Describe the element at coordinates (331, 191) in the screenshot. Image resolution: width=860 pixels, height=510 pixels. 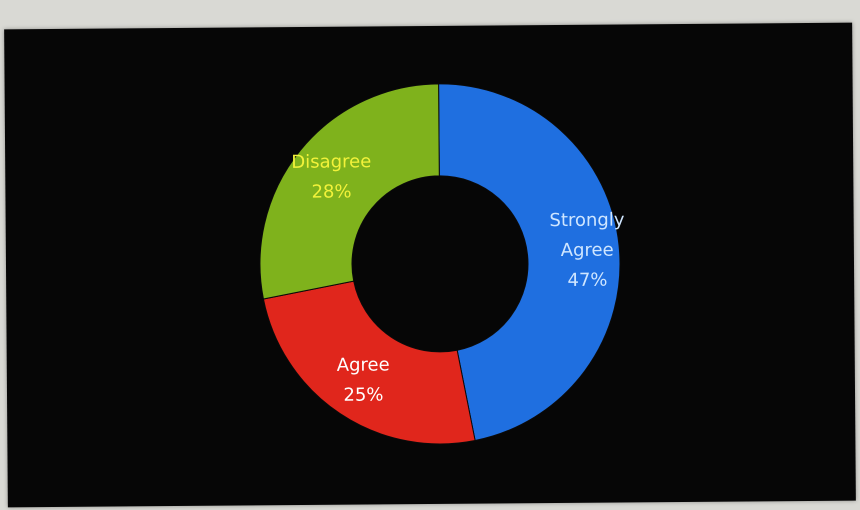
I see `slice-value-label: 28%` at that location.